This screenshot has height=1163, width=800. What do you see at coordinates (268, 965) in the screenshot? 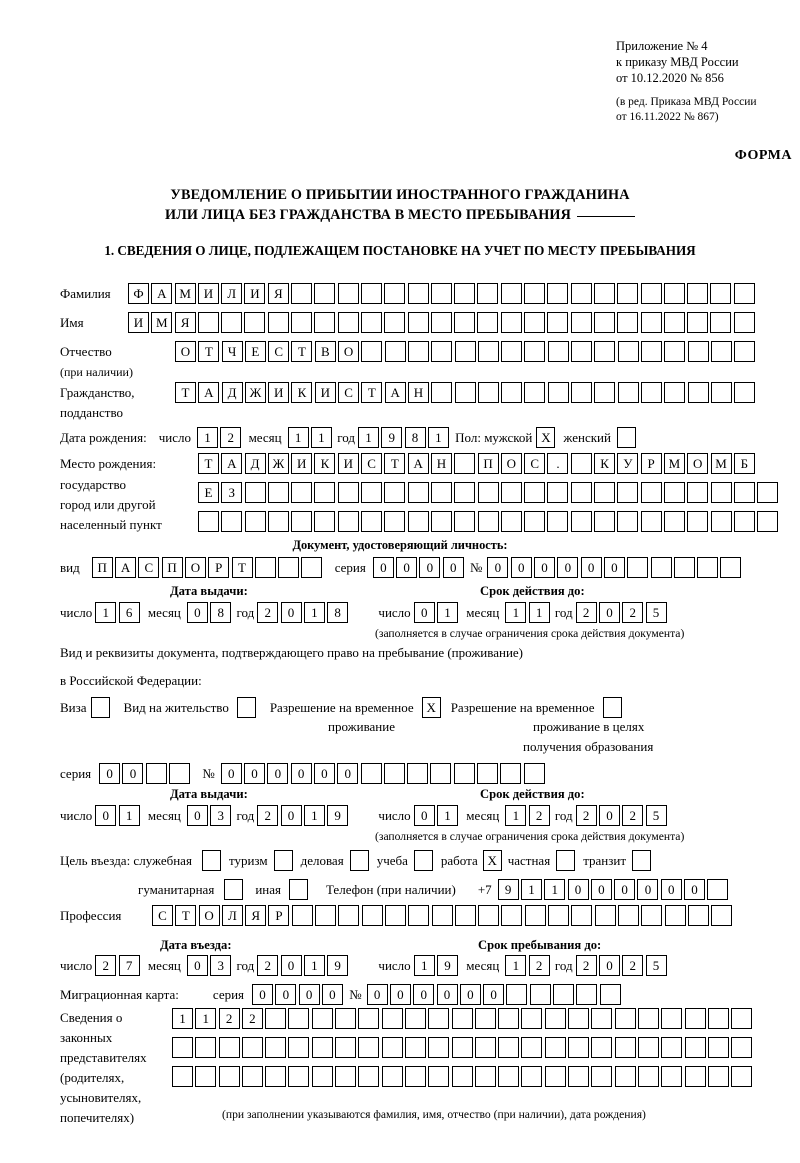
I see `entry-year-boxes-cell: 2` at bounding box center [268, 965].